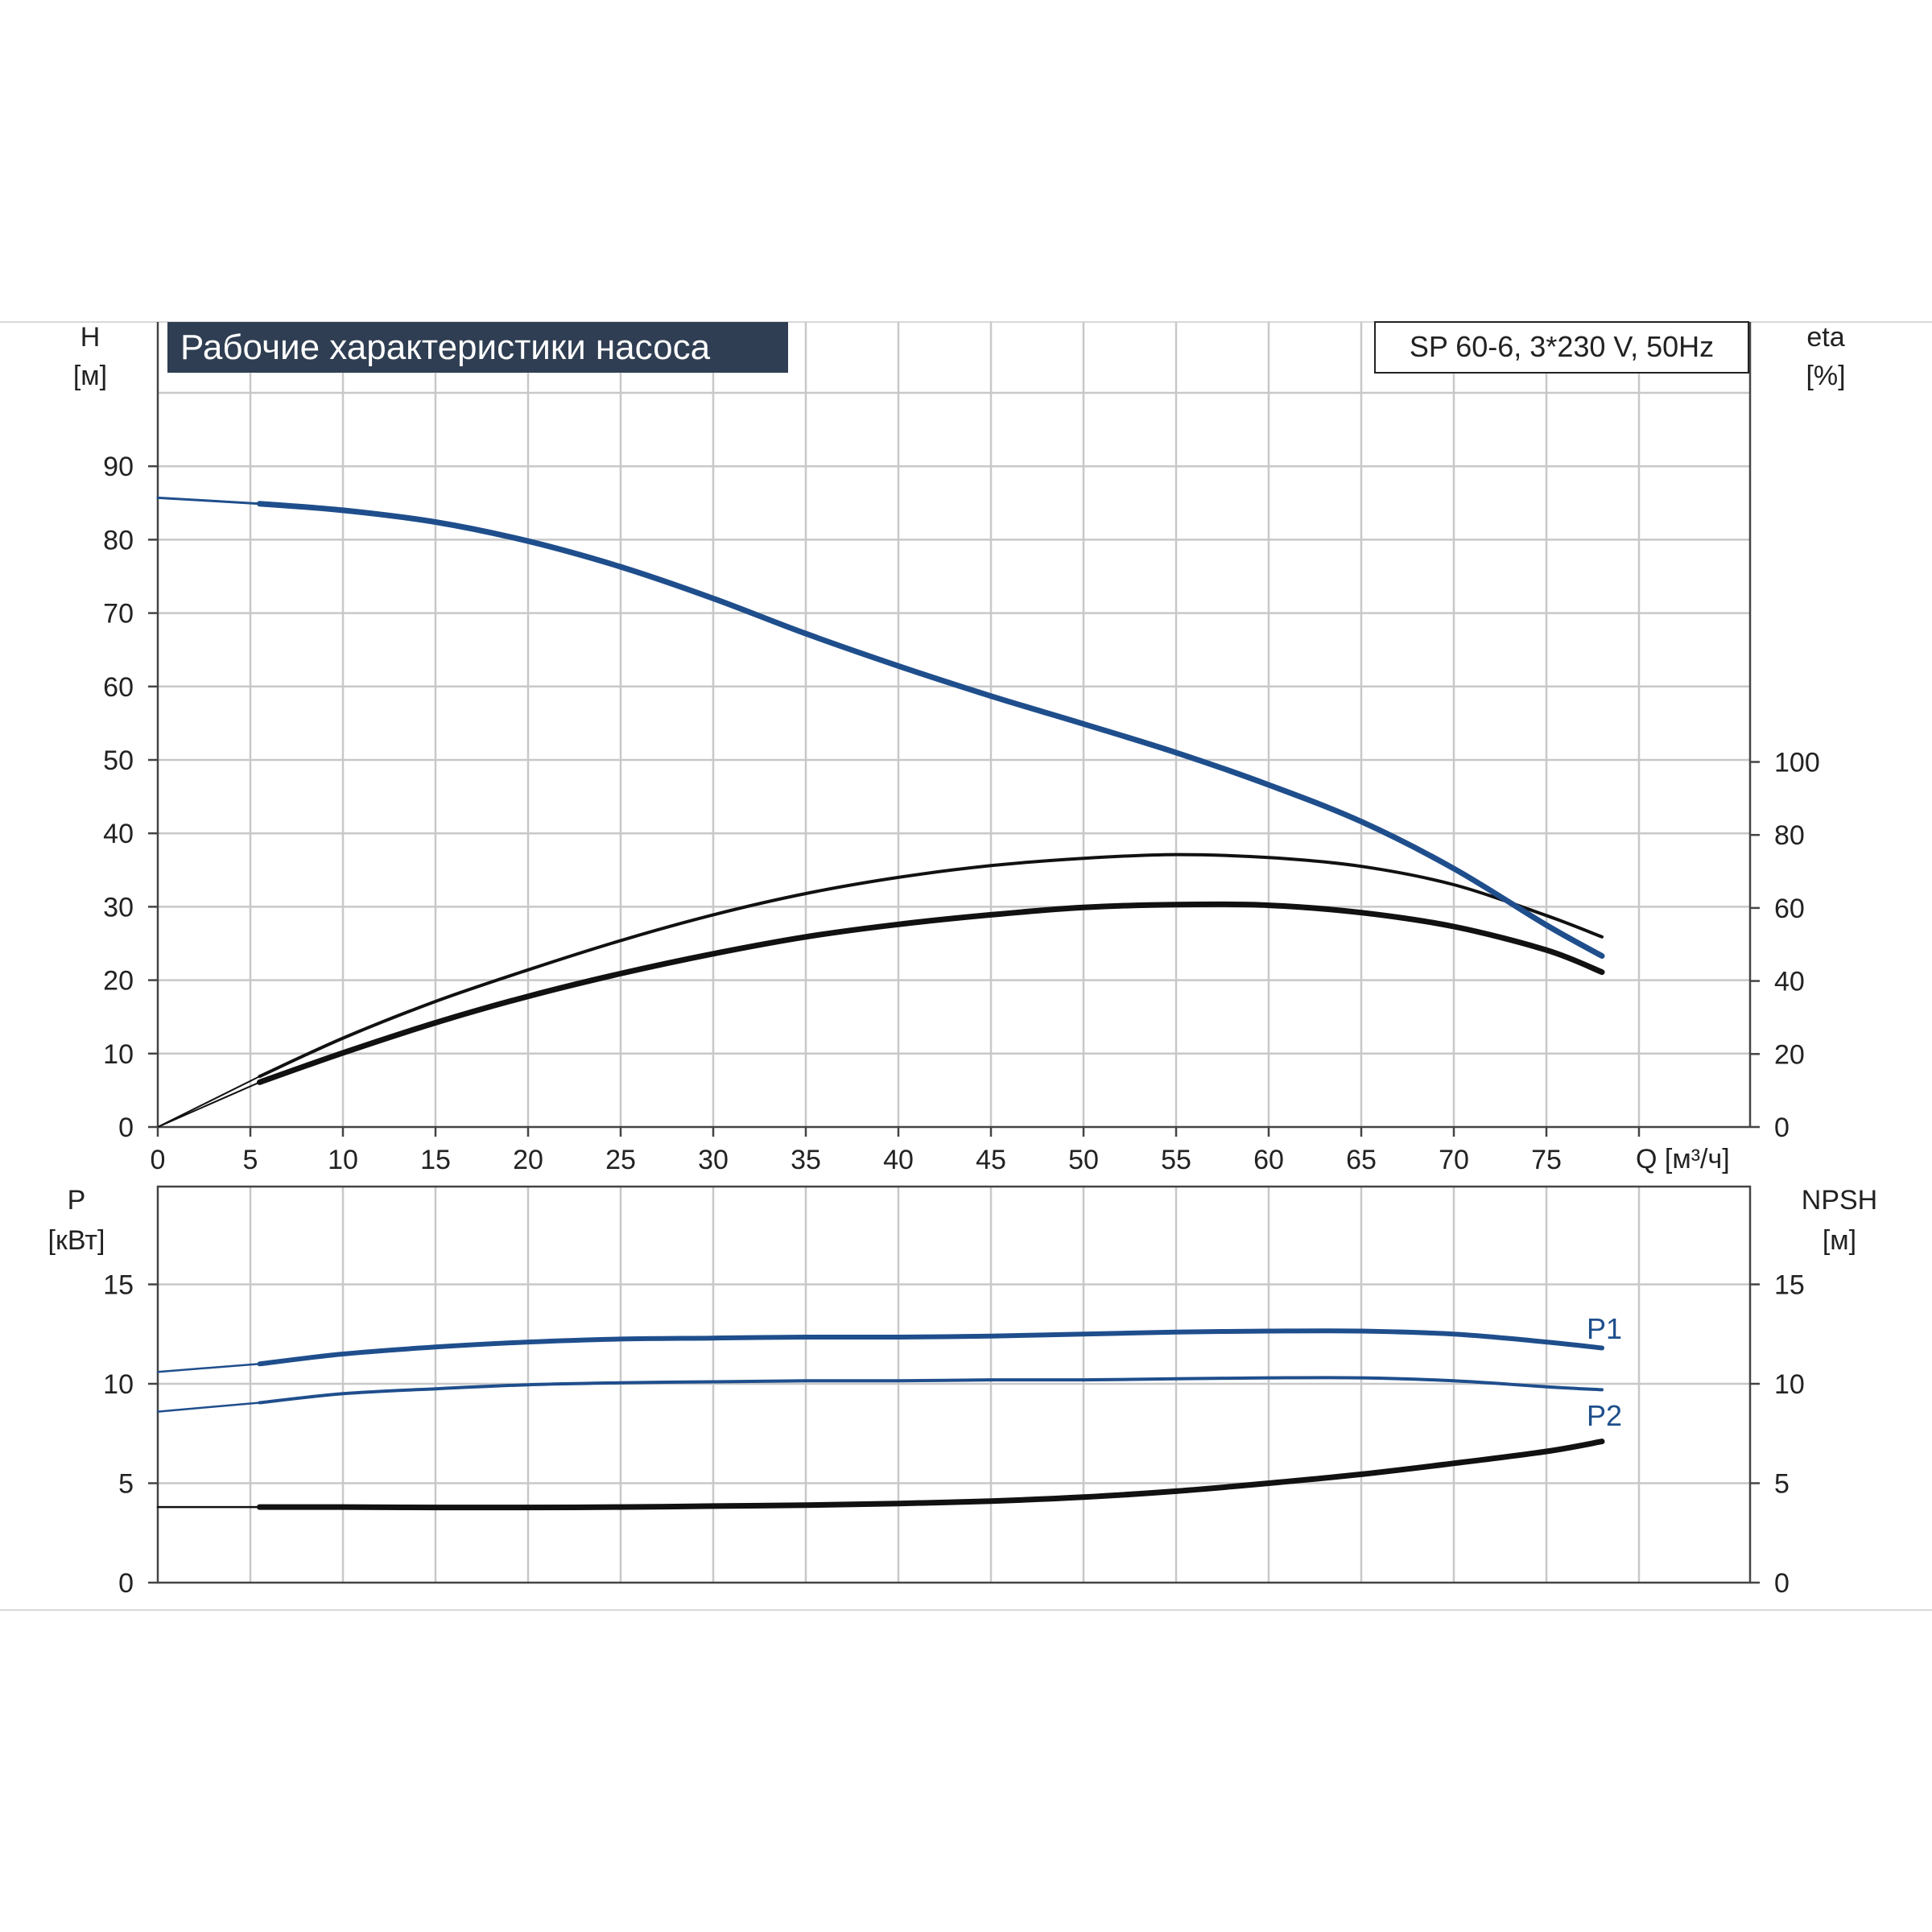 The width and height of the screenshot is (1932, 1932). Describe the element at coordinates (1546, 1160) in the screenshot. I see `x-tick-label: 75` at that location.